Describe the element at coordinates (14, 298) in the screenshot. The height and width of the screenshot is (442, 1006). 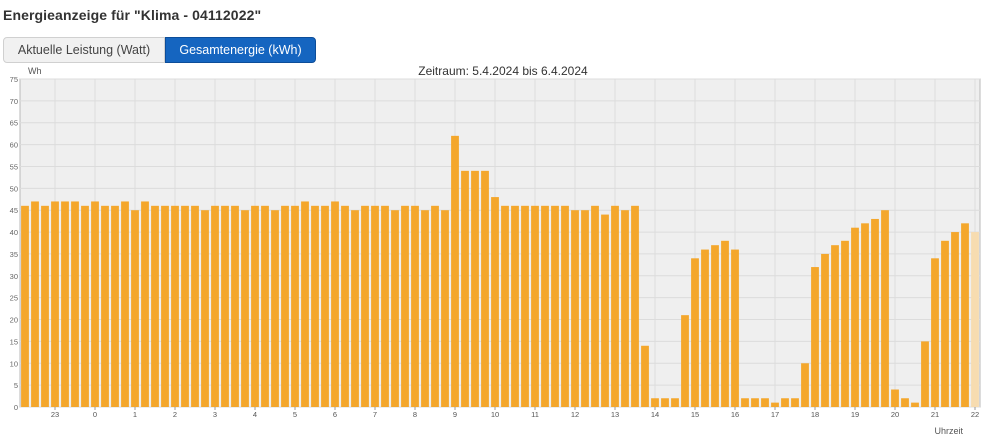
I see `y-tick-label: 25` at that location.